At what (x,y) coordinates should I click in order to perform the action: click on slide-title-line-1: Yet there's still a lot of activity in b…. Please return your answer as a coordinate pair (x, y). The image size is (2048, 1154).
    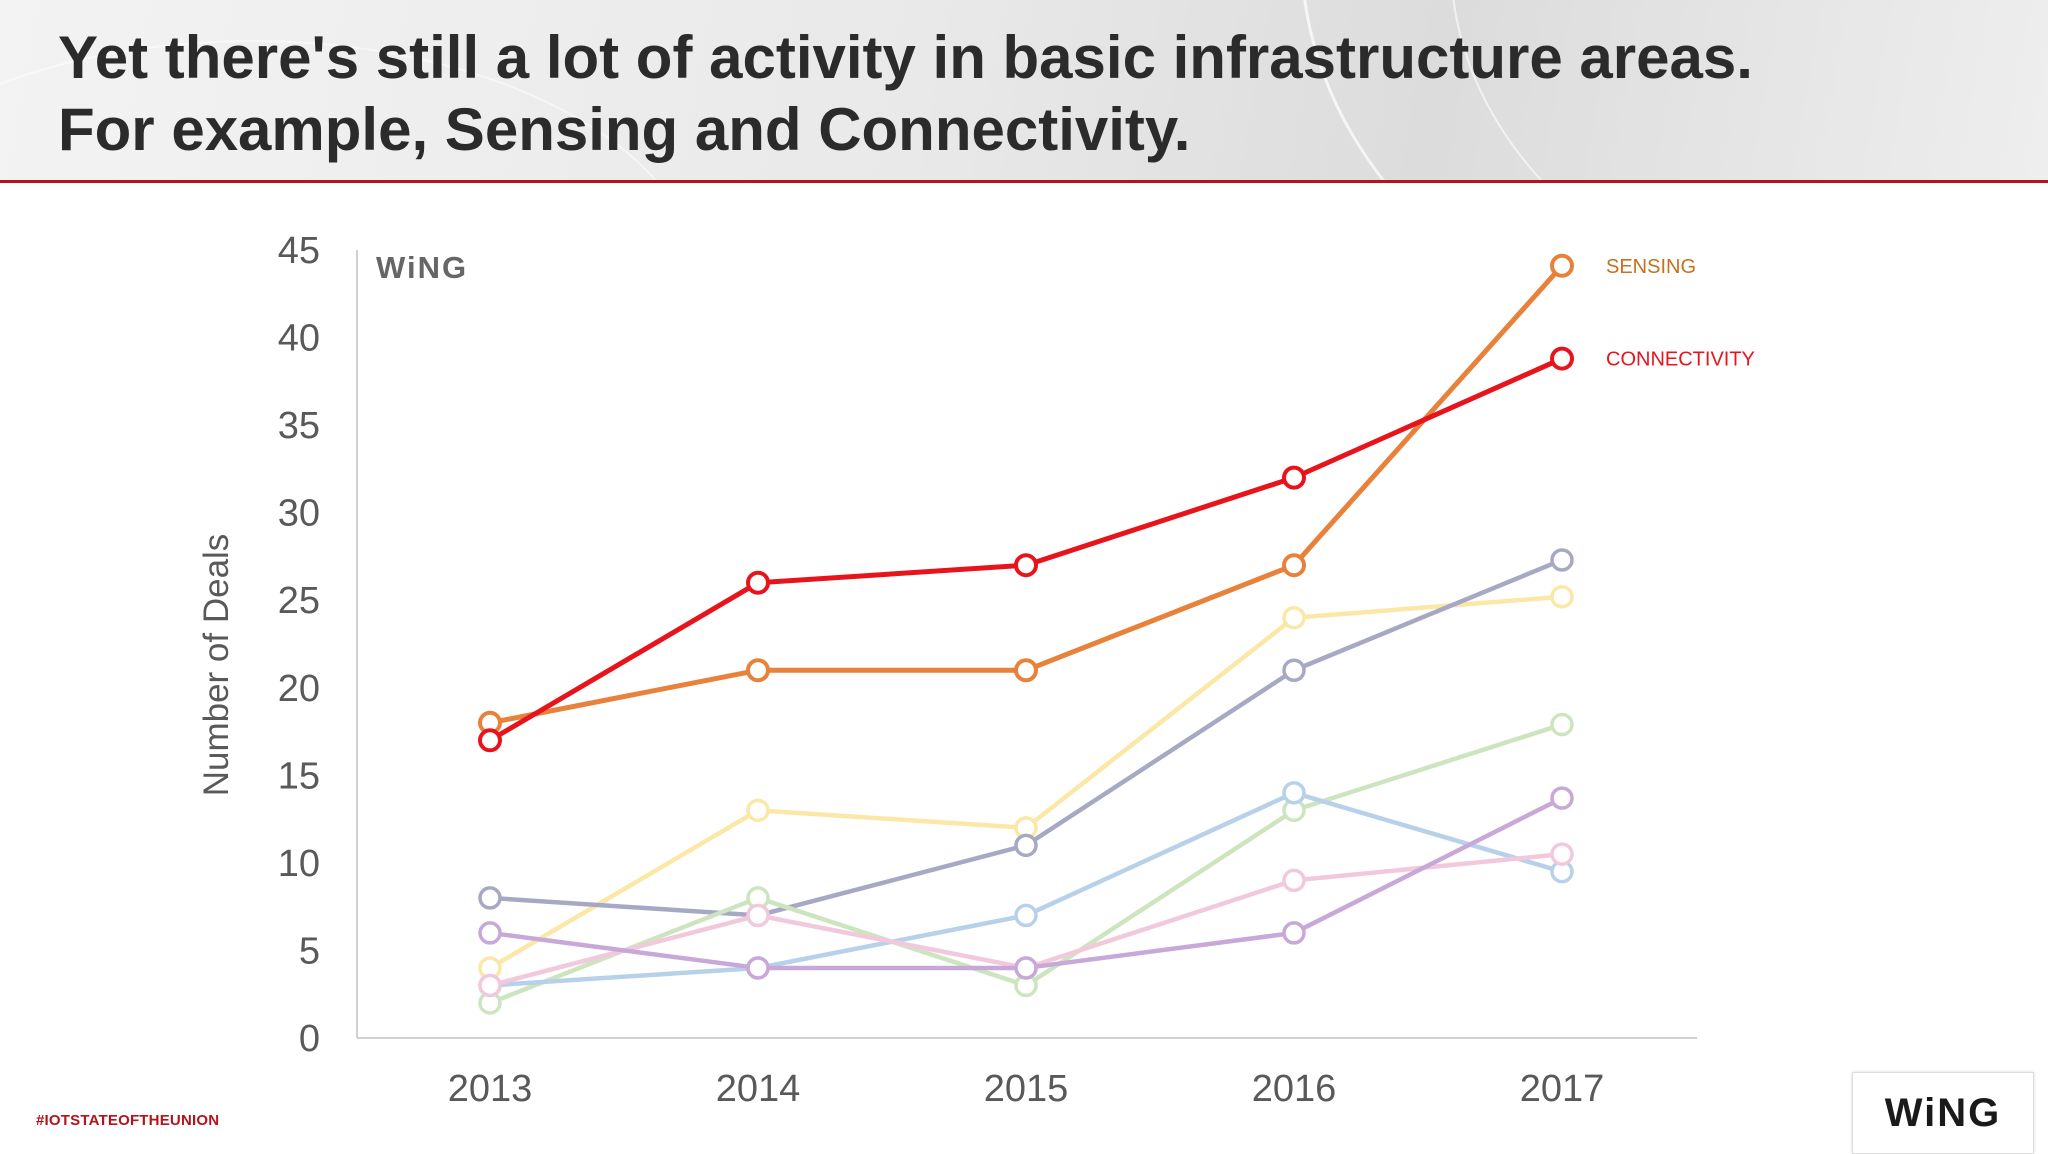
    Looking at the image, I should click on (905, 57).